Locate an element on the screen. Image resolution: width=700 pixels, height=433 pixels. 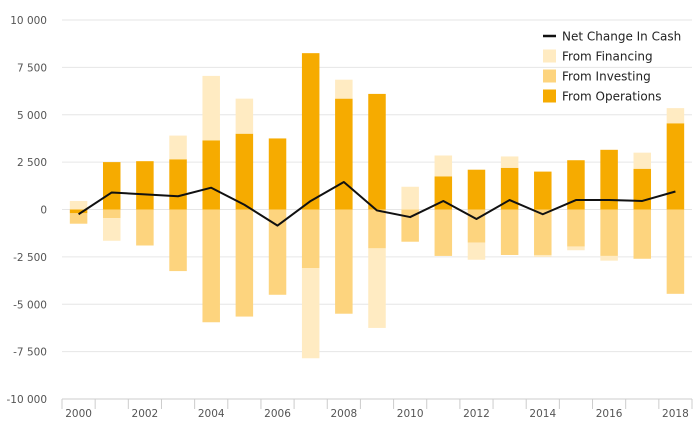
bar-from-financing-2000 is located at coordinates (78, 205).